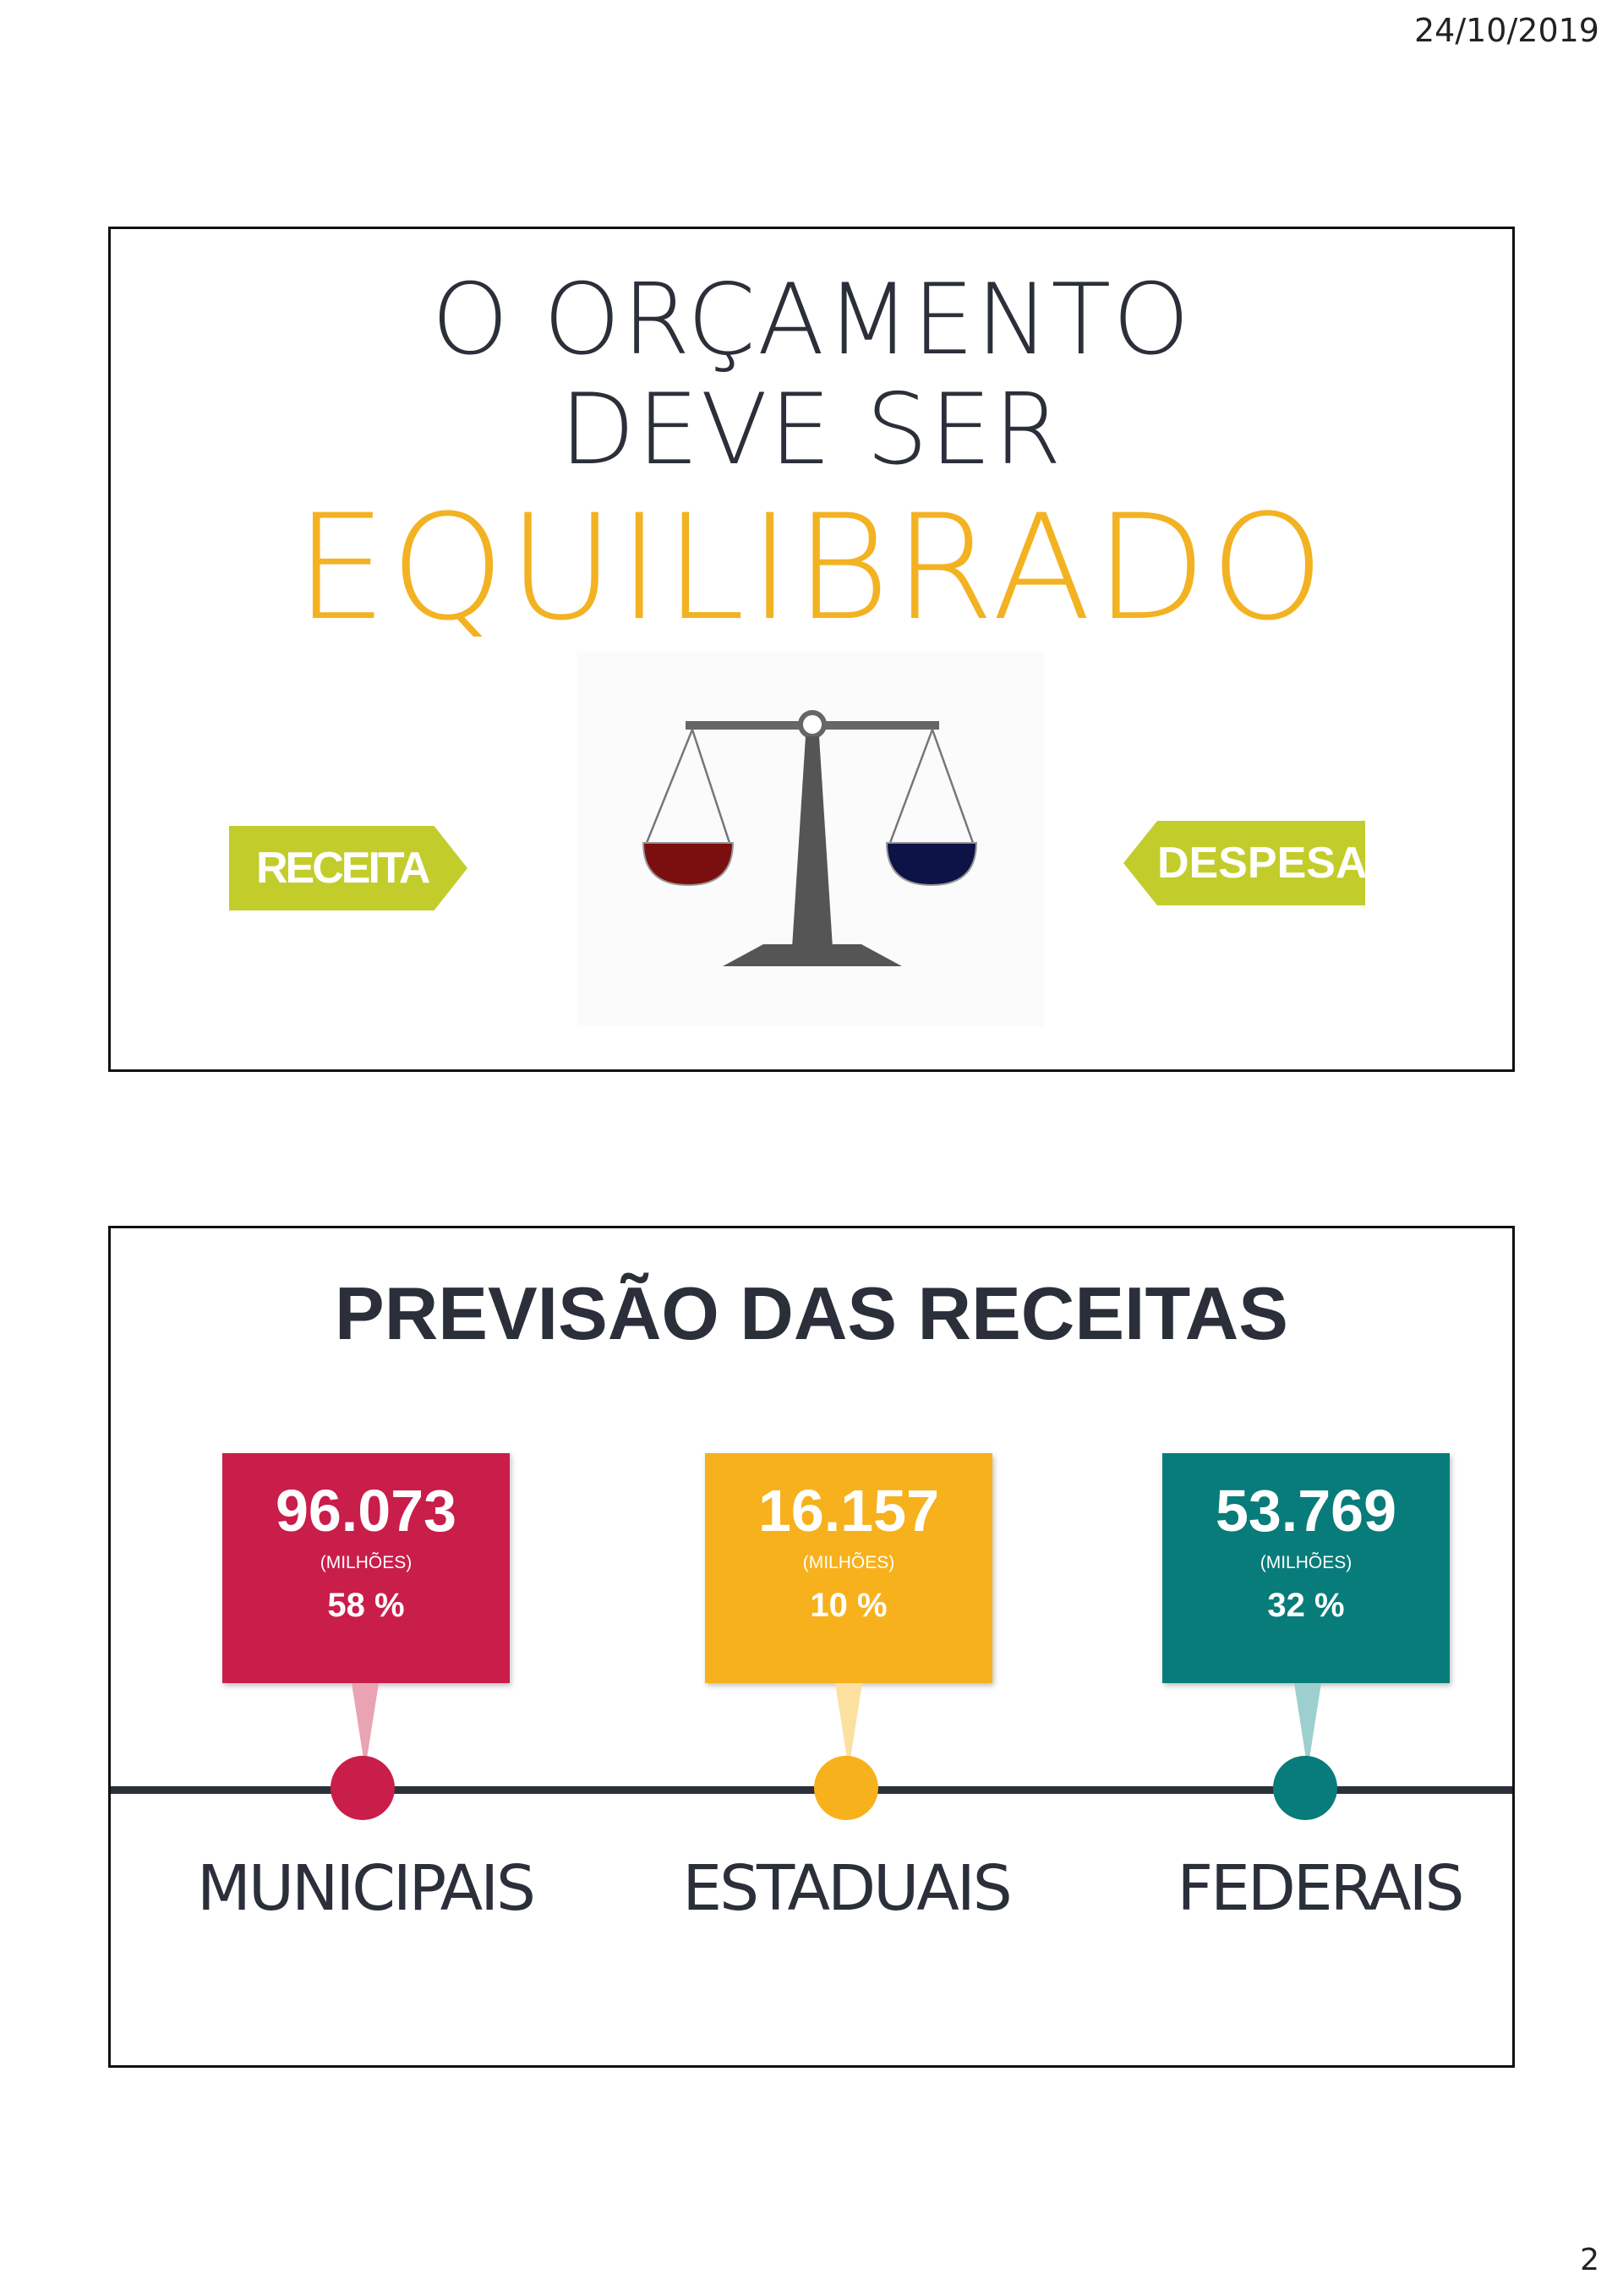 The height and width of the screenshot is (2296, 1623). I want to click on slide-title-highlight: EQUILIBRADO, so click(812, 568).